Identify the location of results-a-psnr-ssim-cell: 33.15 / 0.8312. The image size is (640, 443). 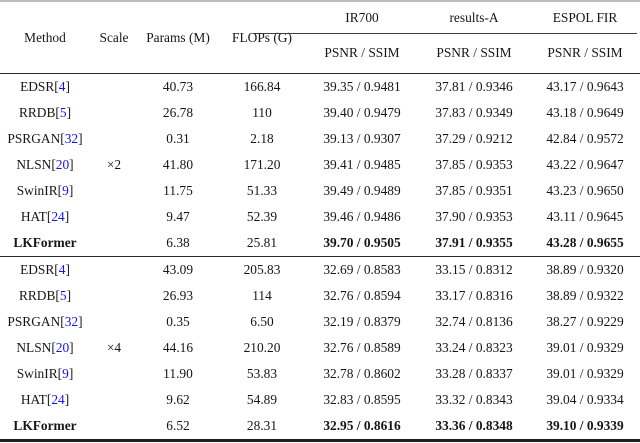
(474, 269).